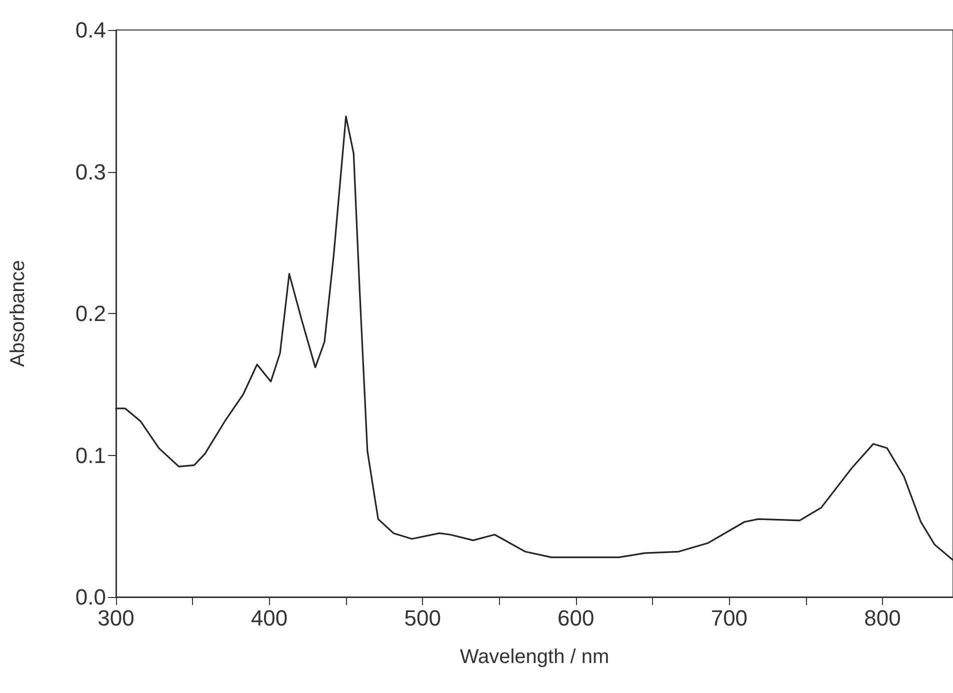 The height and width of the screenshot is (693, 953). What do you see at coordinates (422, 618) in the screenshot?
I see `x-tick-label: 500` at bounding box center [422, 618].